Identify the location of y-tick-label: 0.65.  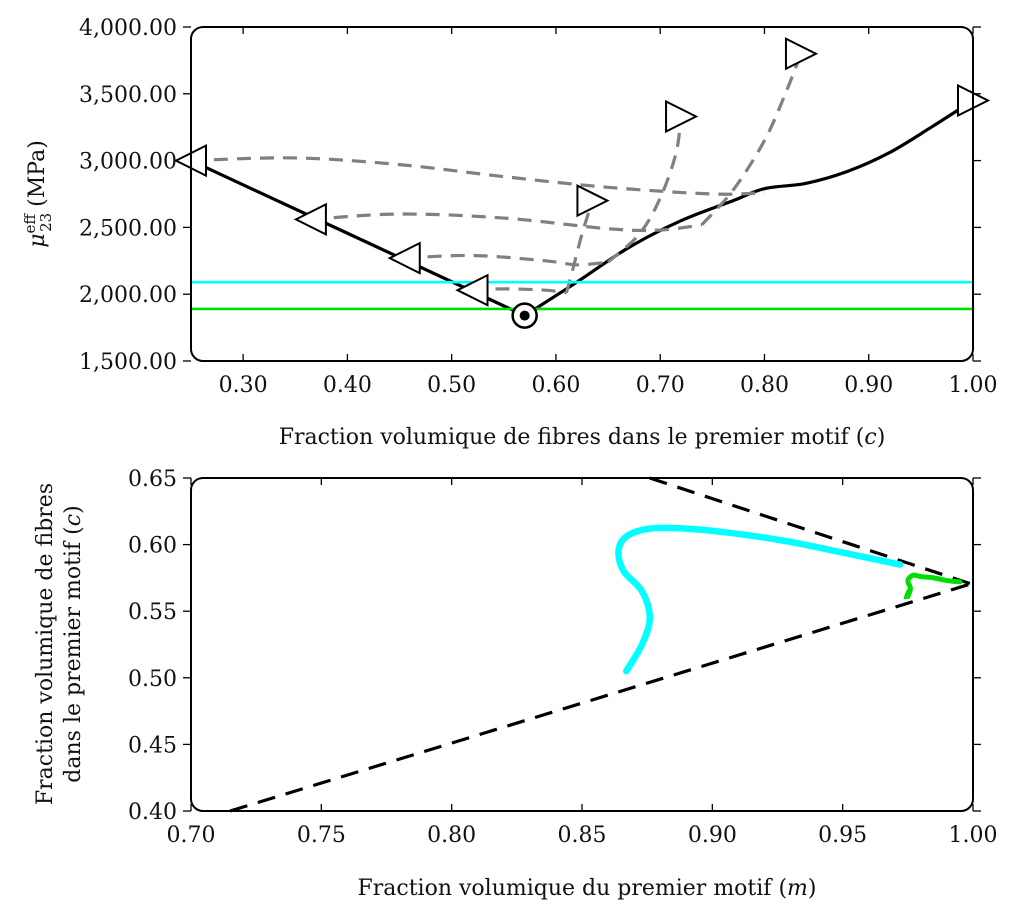
(152, 479).